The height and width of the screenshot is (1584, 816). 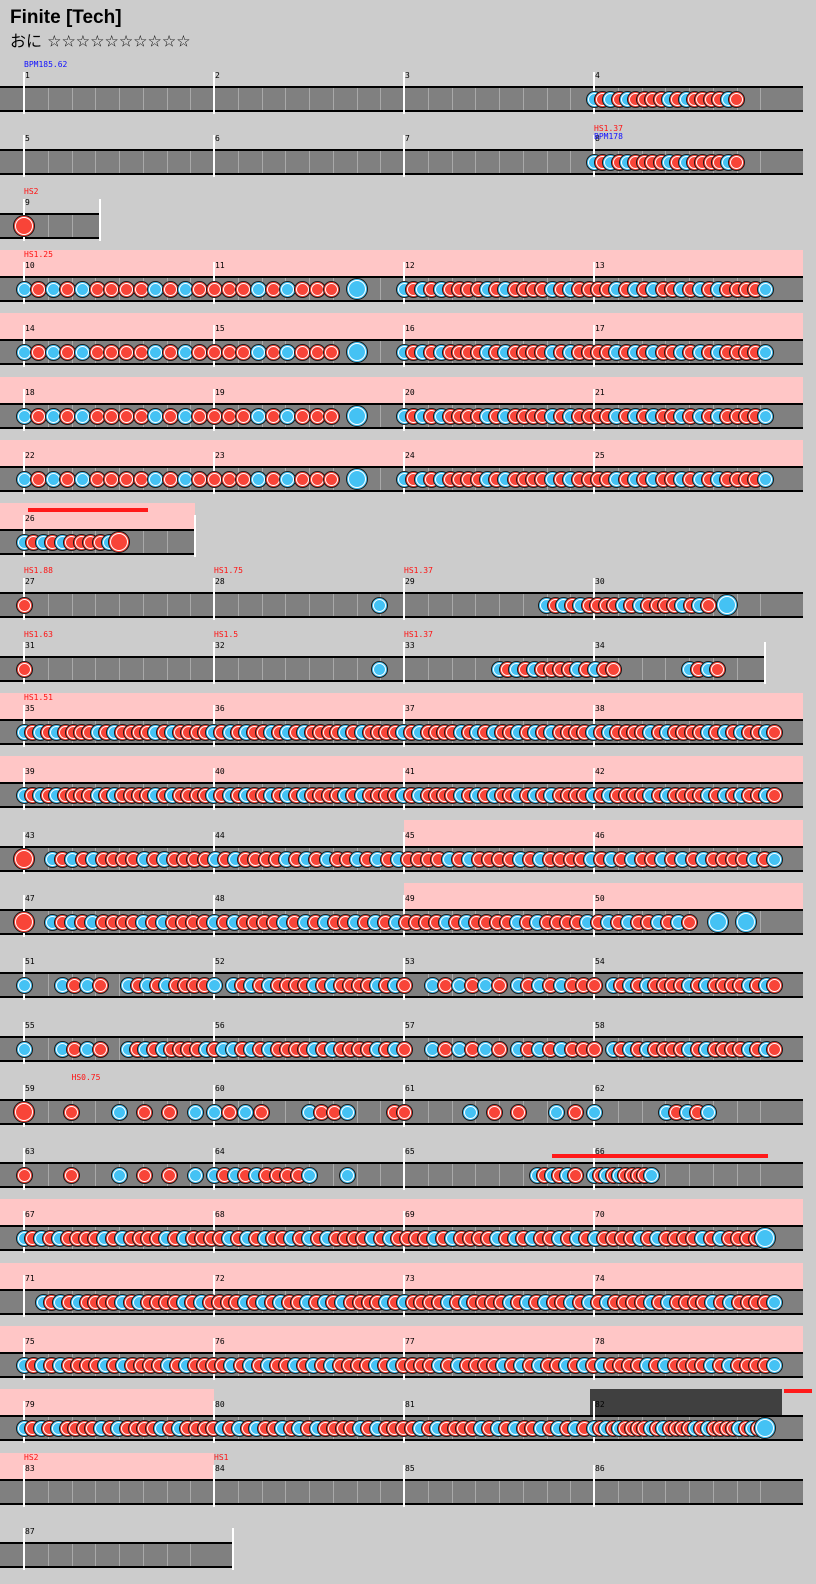 What do you see at coordinates (228, 570) in the screenshot?
I see `scroll-speed-label: HS1.75` at bounding box center [228, 570].